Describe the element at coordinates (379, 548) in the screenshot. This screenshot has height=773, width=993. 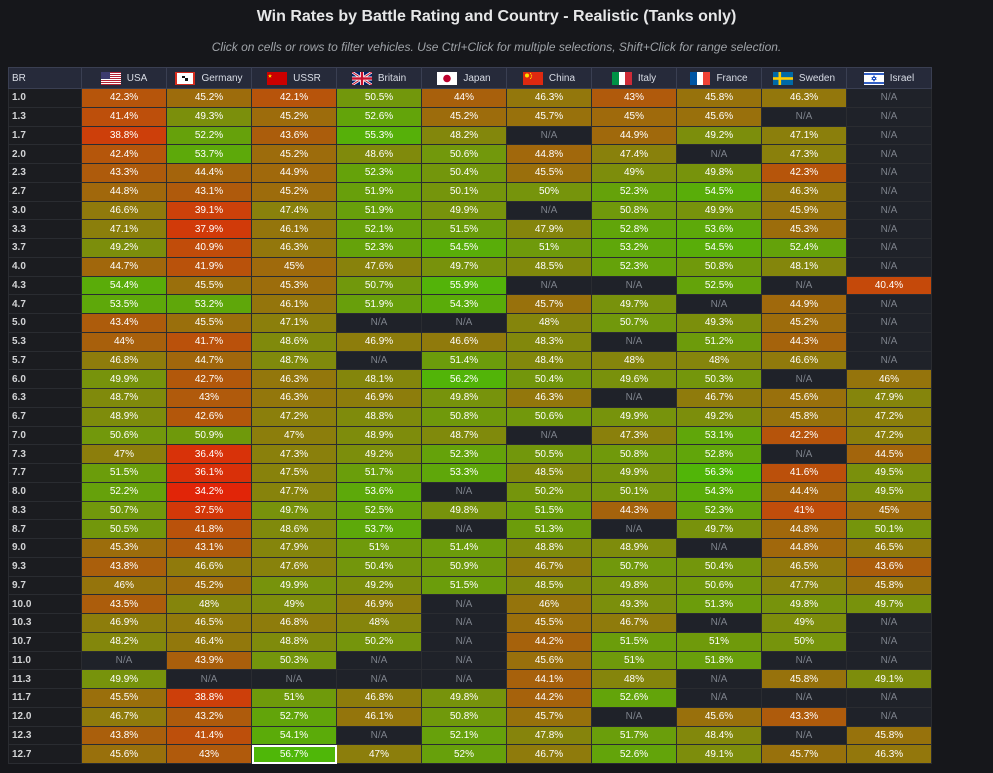
I see `heatmap-cell: 51%` at that location.